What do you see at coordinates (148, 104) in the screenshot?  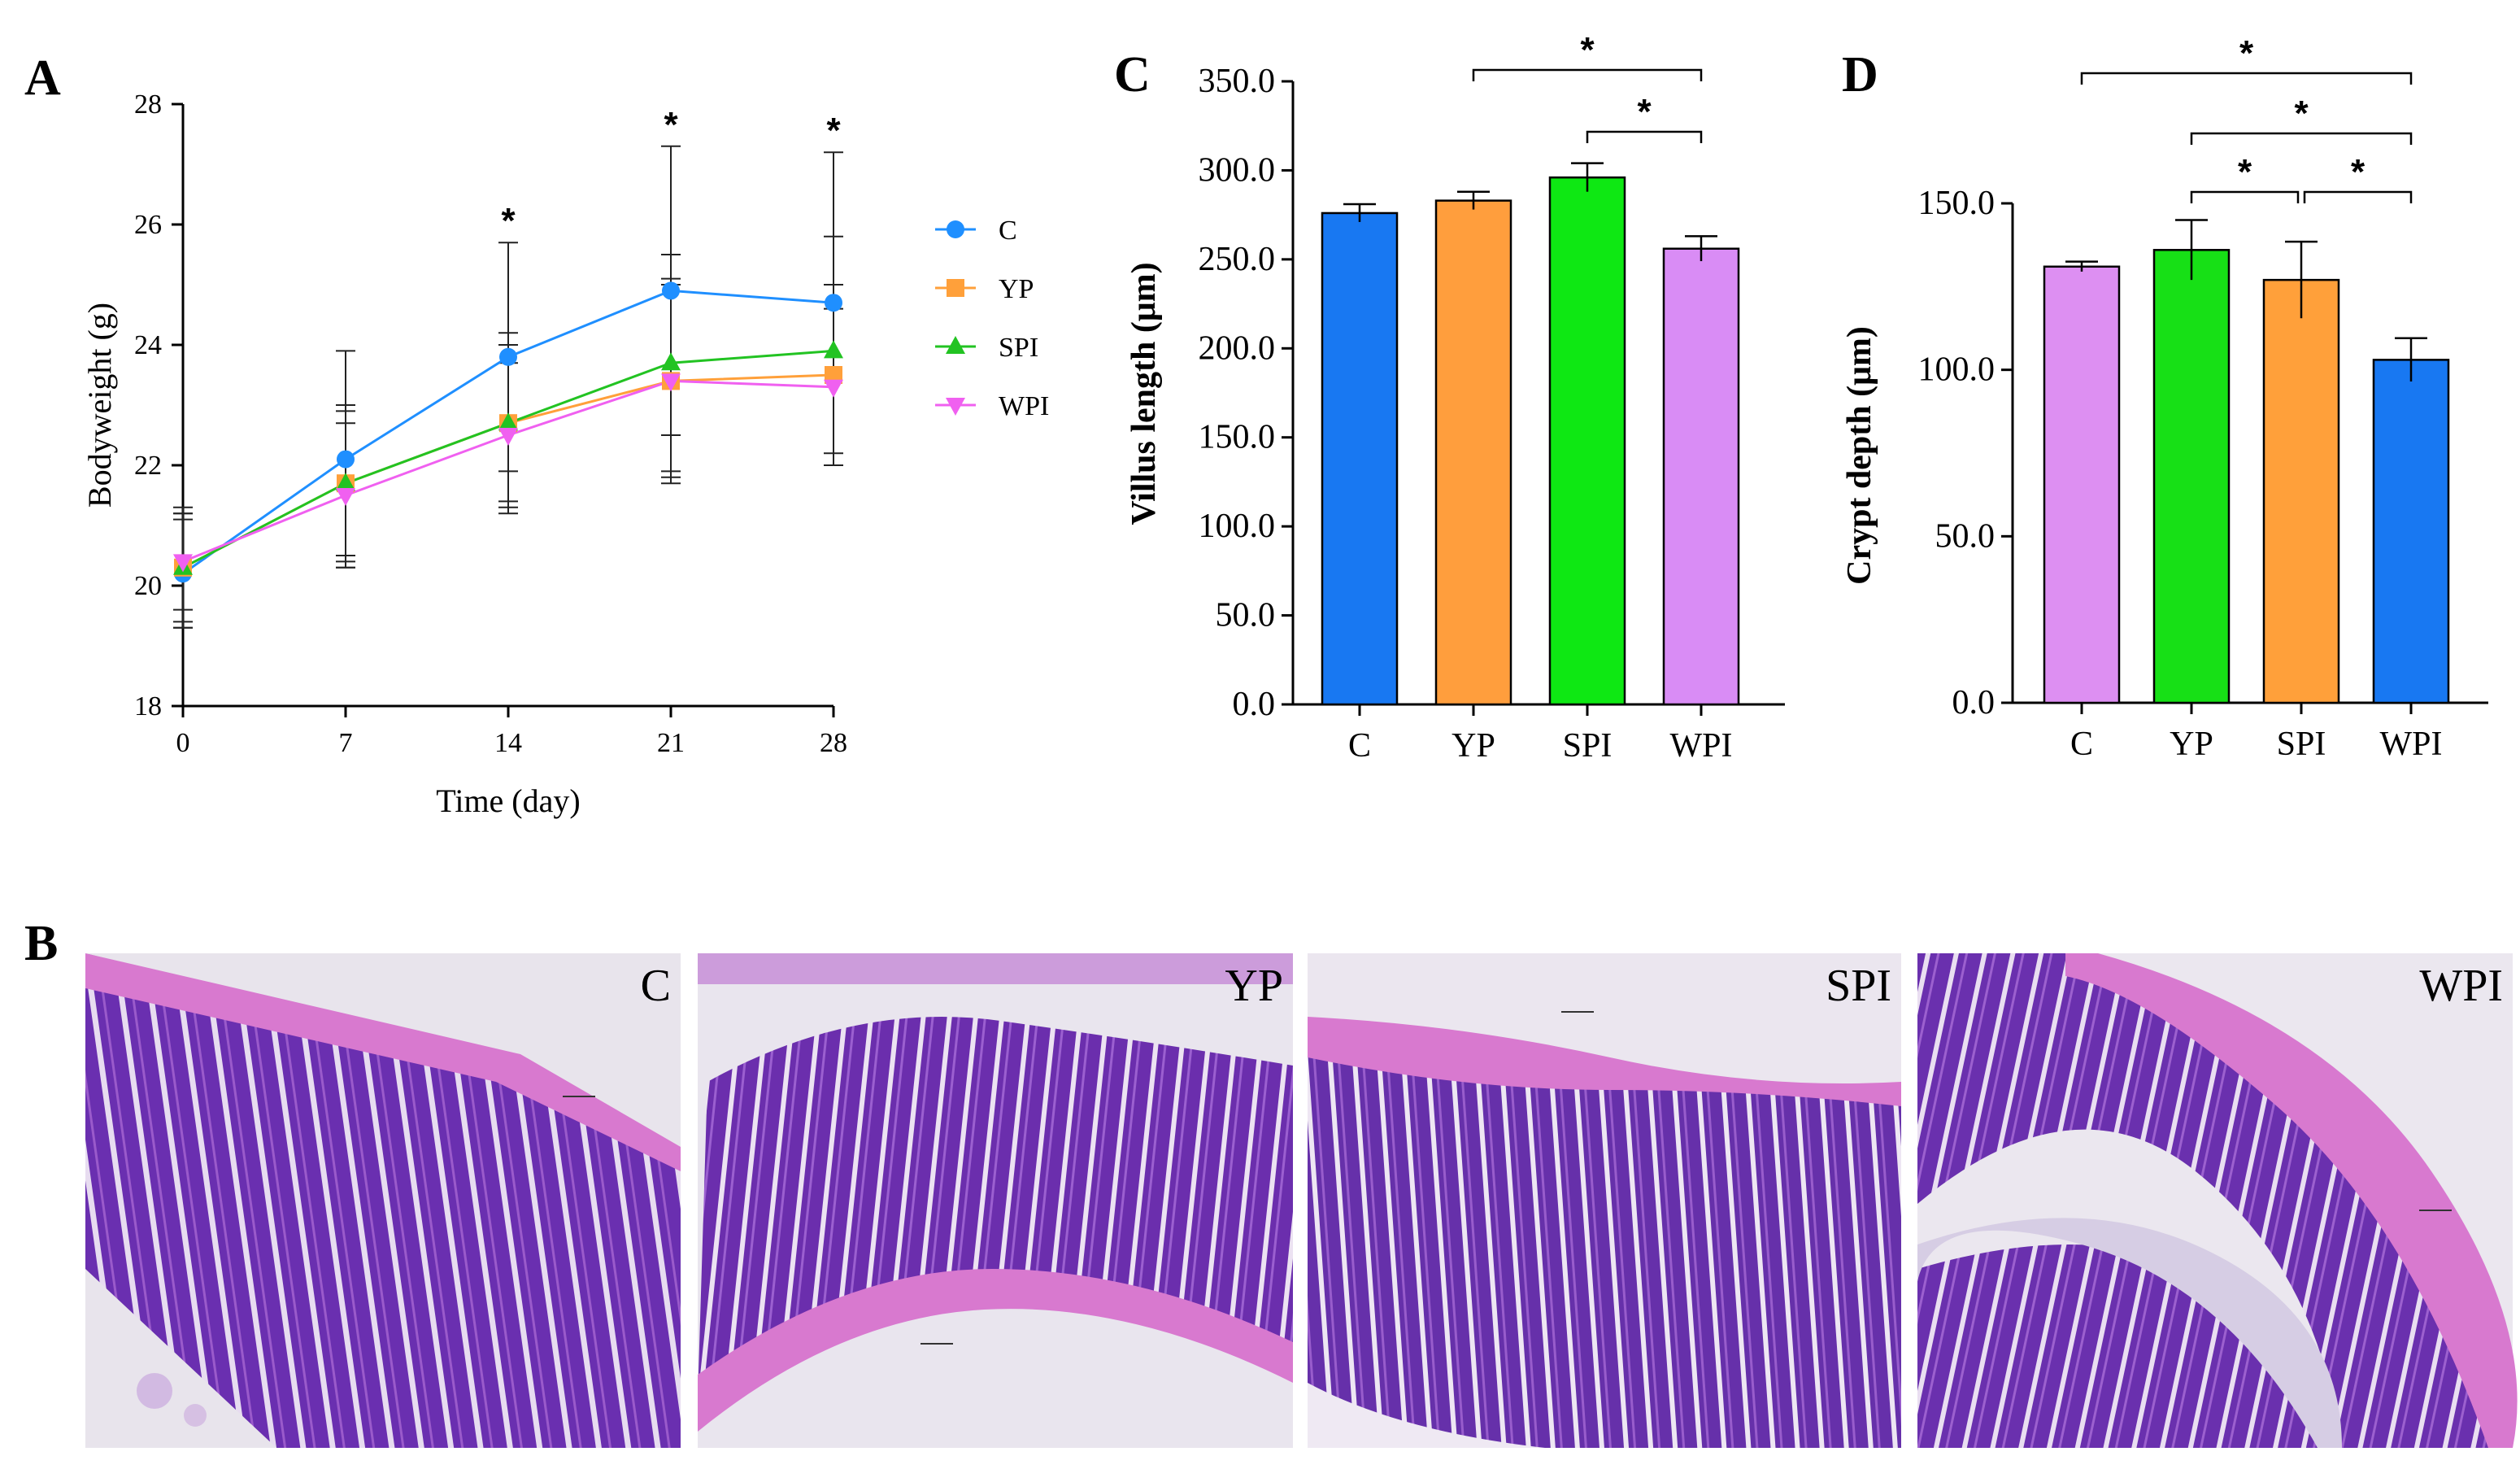 I see `y-tick-label: 28` at bounding box center [148, 104].